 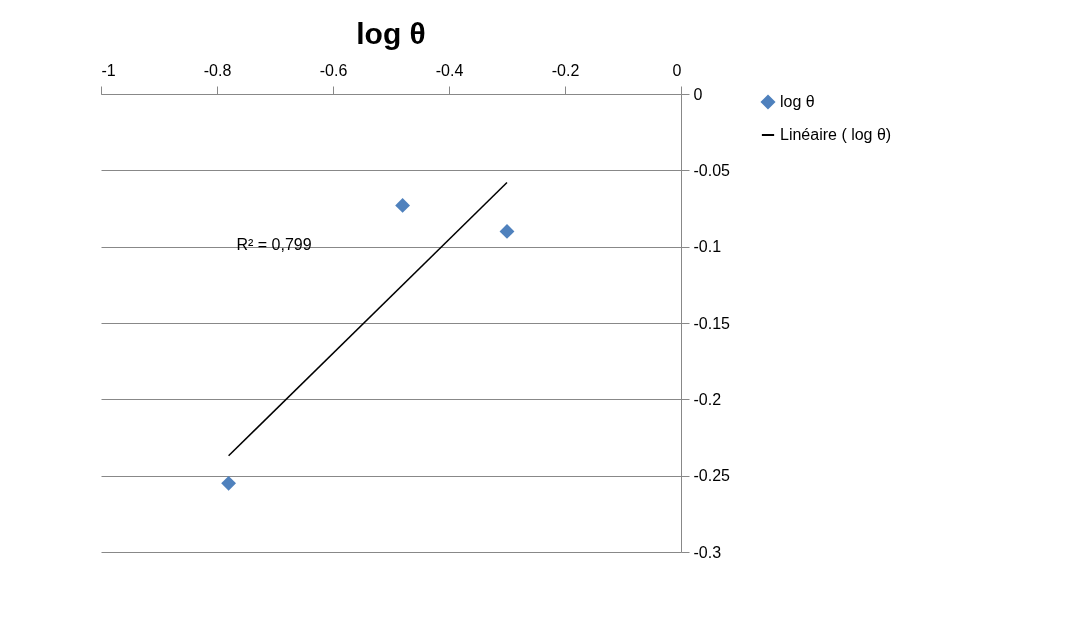 What do you see at coordinates (707, 399) in the screenshot?
I see `y-tick-label: -0.2` at bounding box center [707, 399].